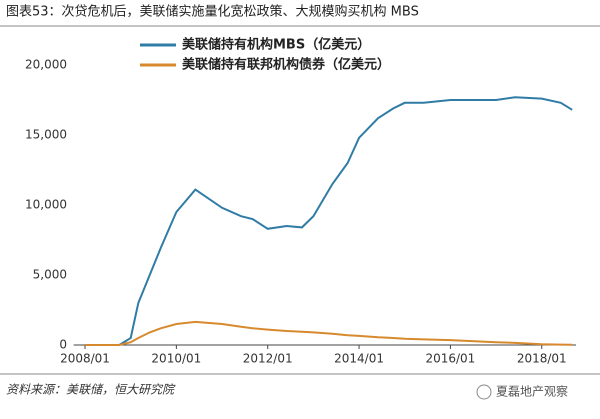 The width and height of the screenshot is (600, 419). What do you see at coordinates (542, 359) in the screenshot?
I see `x-tick-label: 2018/01` at bounding box center [542, 359].